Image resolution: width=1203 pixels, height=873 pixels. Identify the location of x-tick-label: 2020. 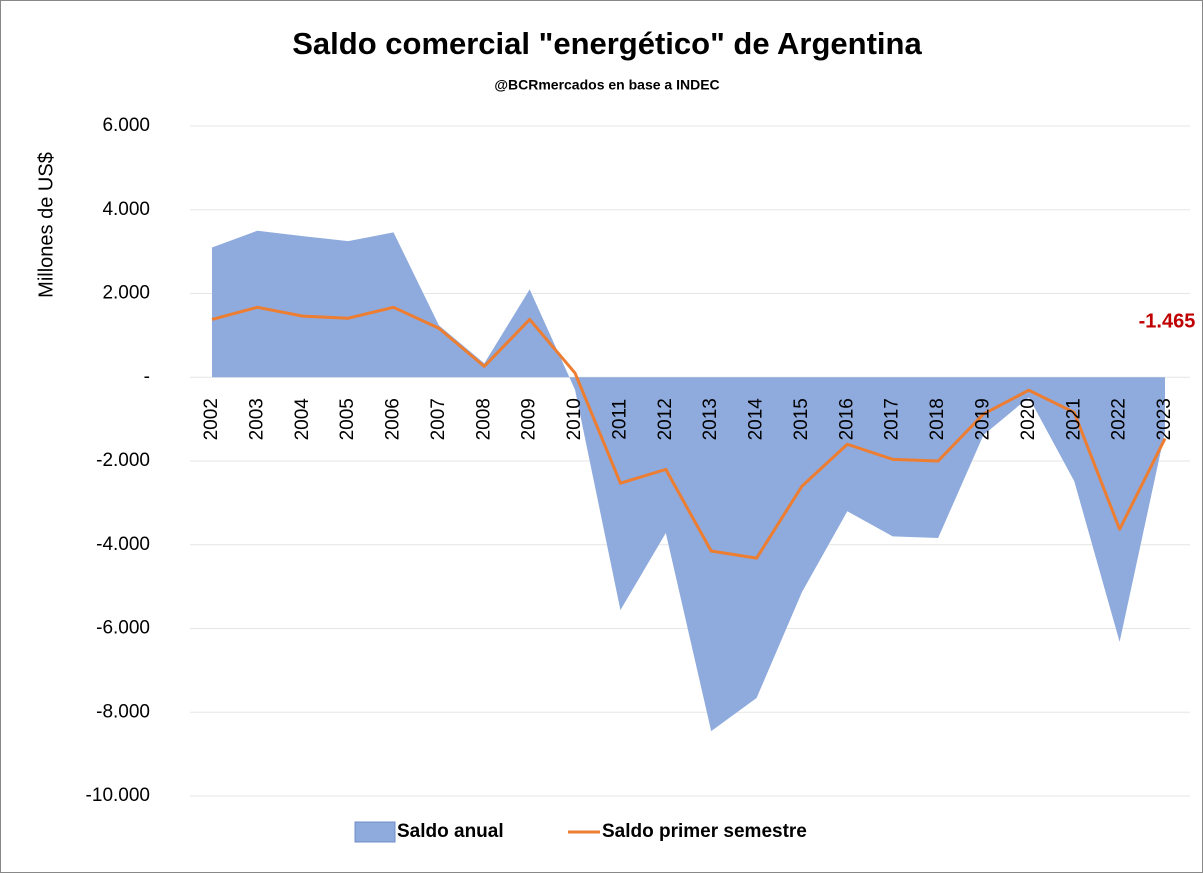
(1028, 419).